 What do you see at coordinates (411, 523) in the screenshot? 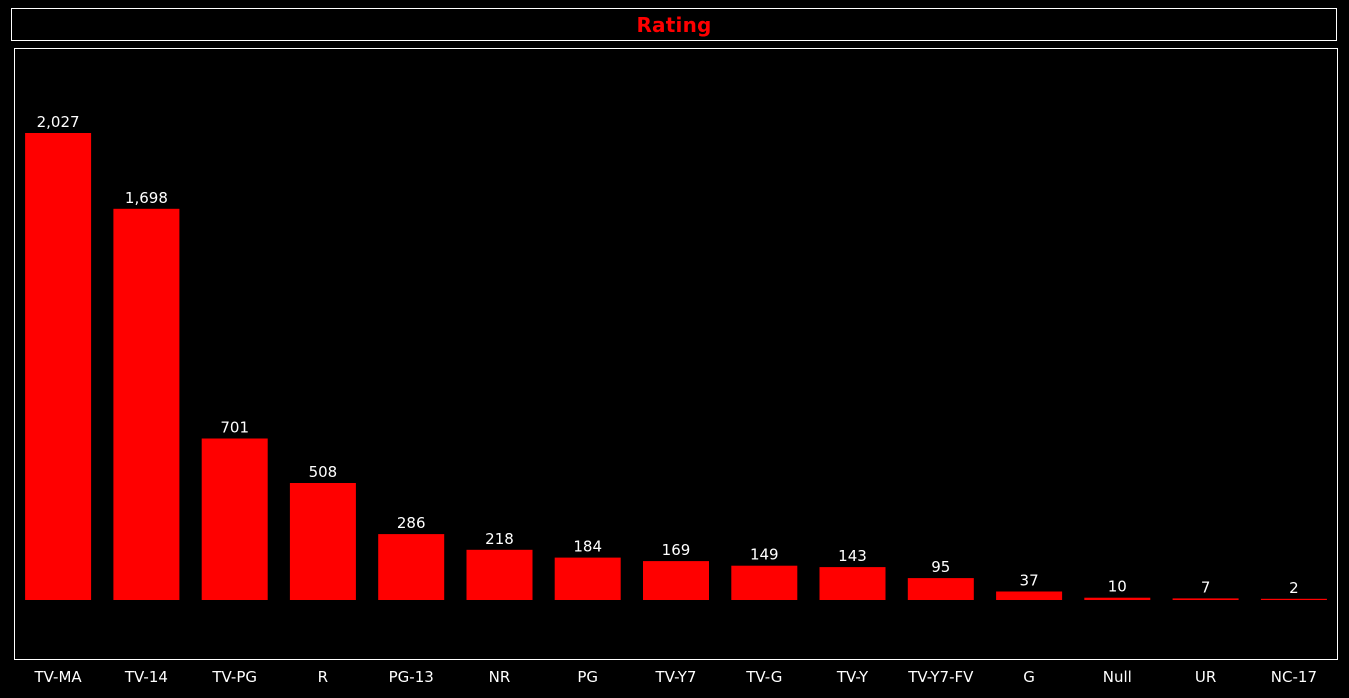
I see `data-label: 286` at bounding box center [411, 523].